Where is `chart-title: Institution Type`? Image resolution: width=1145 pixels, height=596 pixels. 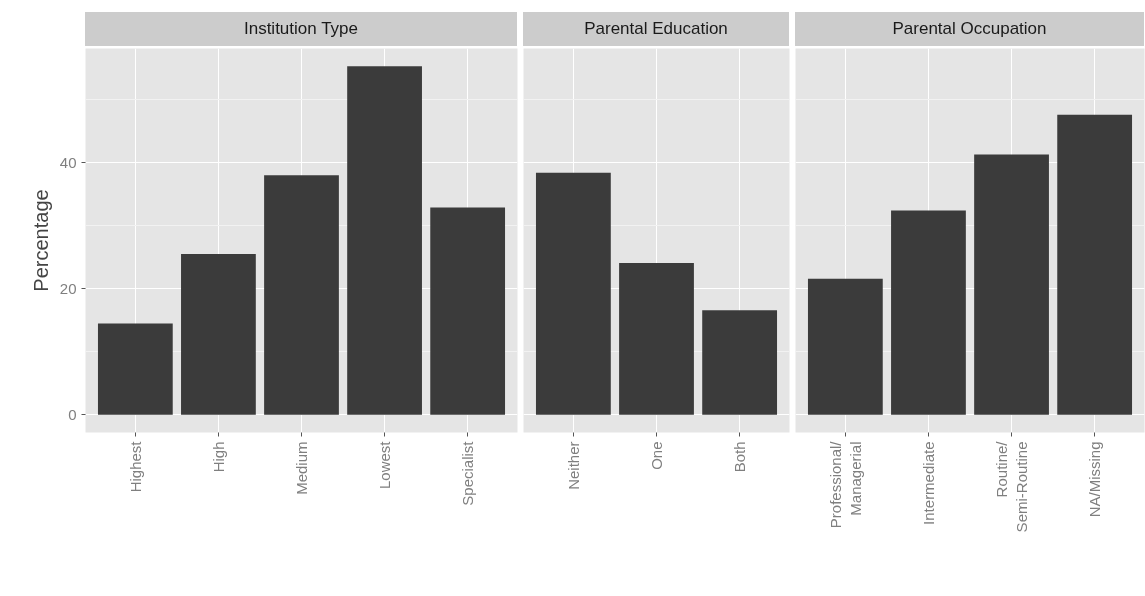
chart-title: Institution Type is located at coordinates (301, 29).